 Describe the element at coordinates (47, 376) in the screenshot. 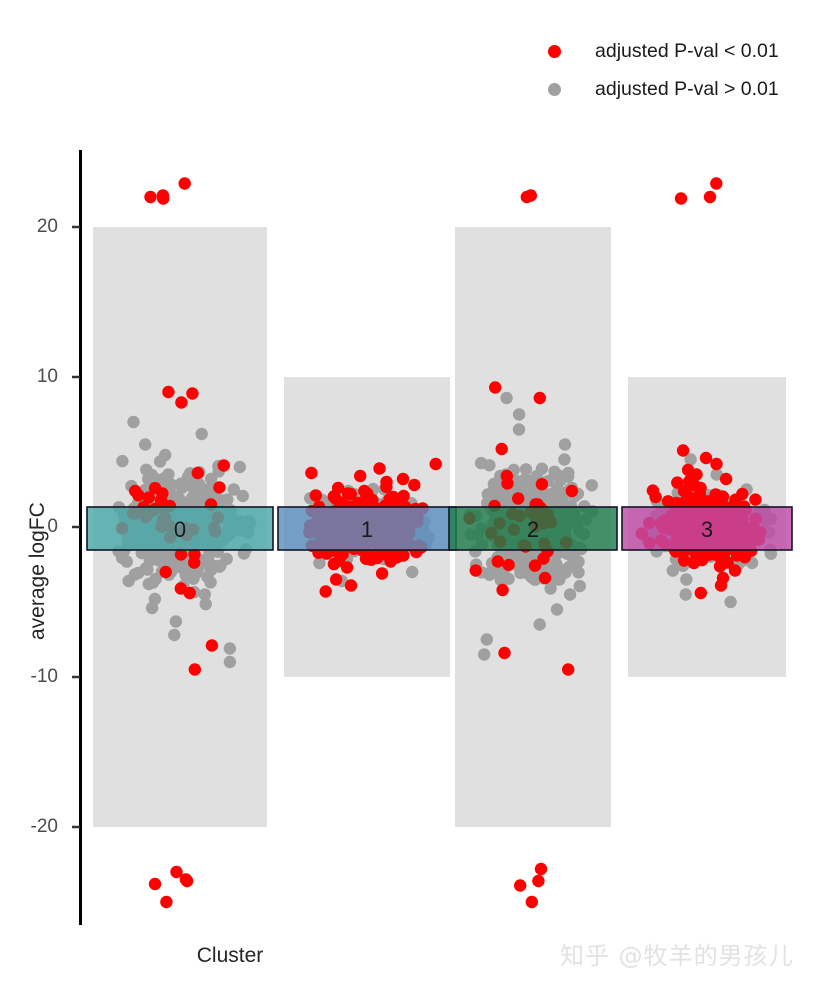

I see `y-tick-label-10: 10` at that location.